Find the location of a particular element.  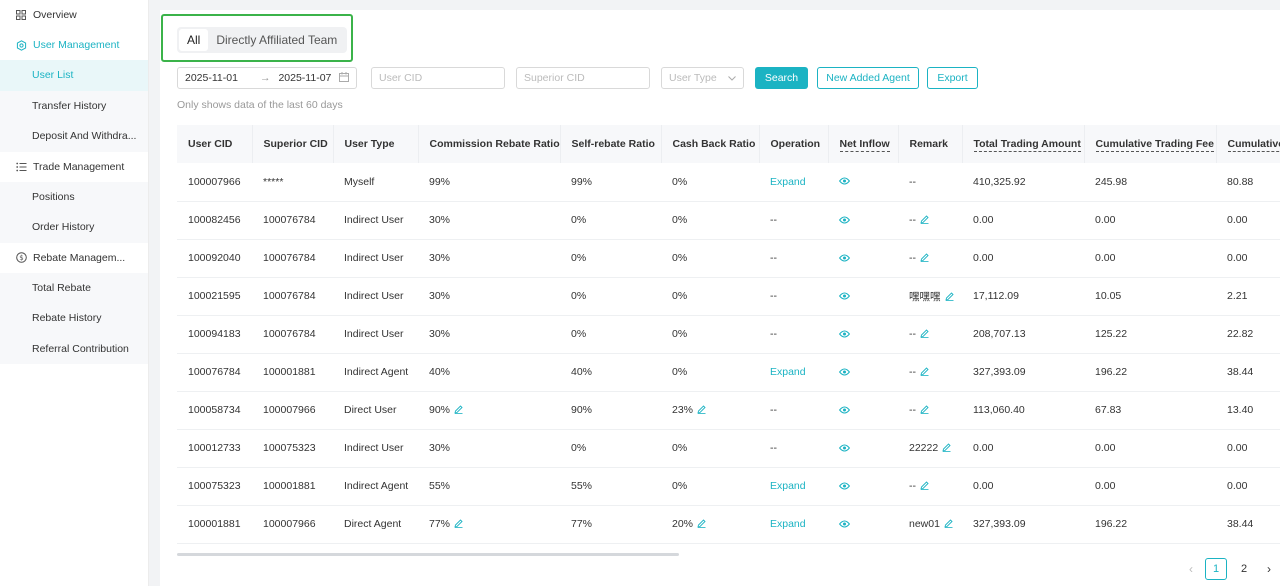

page-1-button: 1 is located at coordinates (1216, 569).